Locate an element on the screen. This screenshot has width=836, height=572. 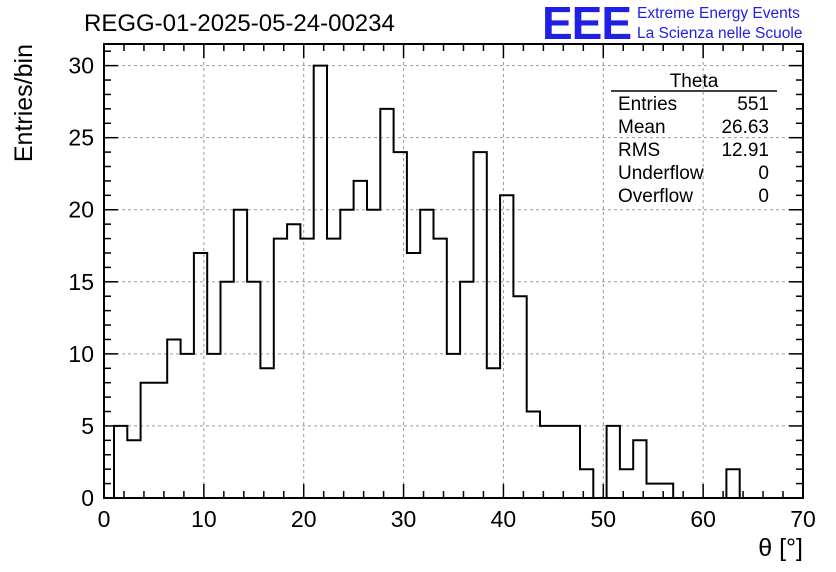
x-tick-label: 70 is located at coordinates (803, 519).